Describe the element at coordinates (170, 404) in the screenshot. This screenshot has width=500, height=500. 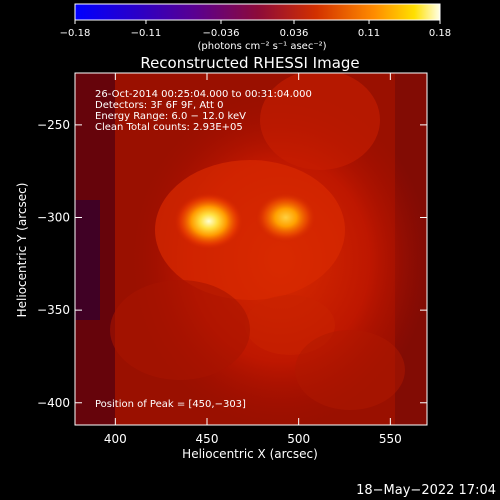
I see `peak-position-label: Position of Peak = [450,−303]` at that location.